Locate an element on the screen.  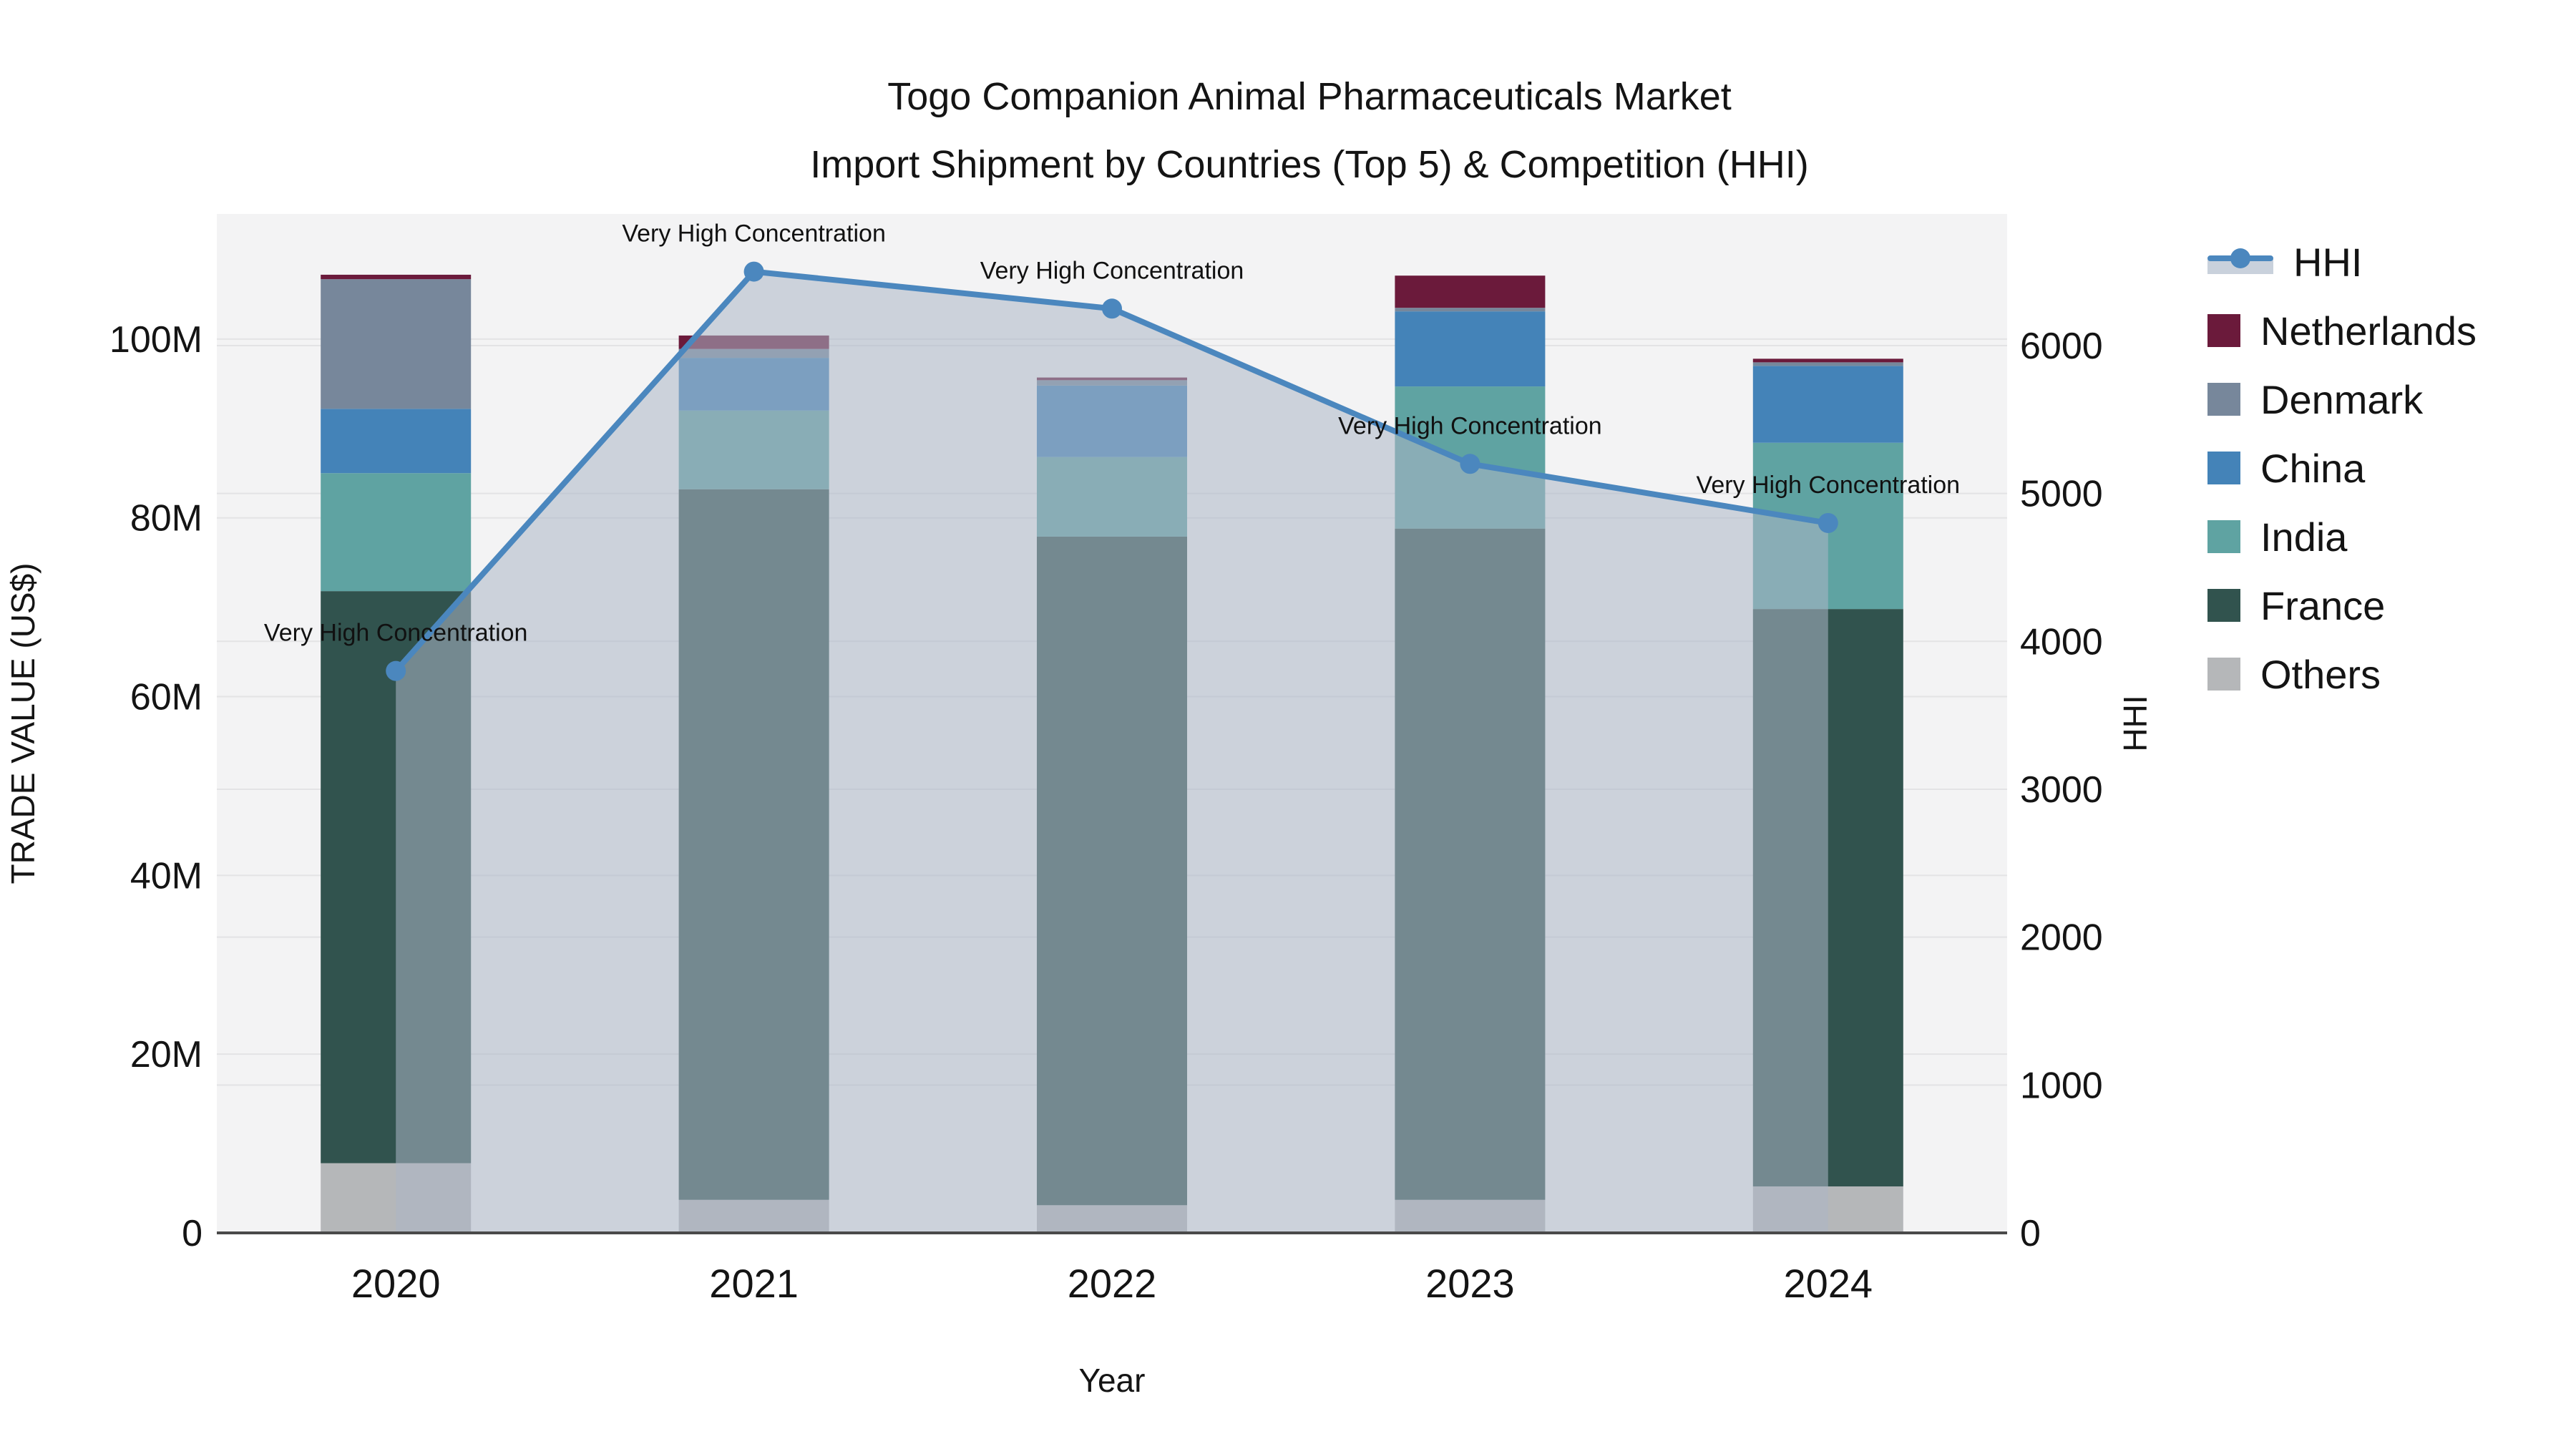
y-right-tick-label: 1000 is located at coordinates (2061, 1085).